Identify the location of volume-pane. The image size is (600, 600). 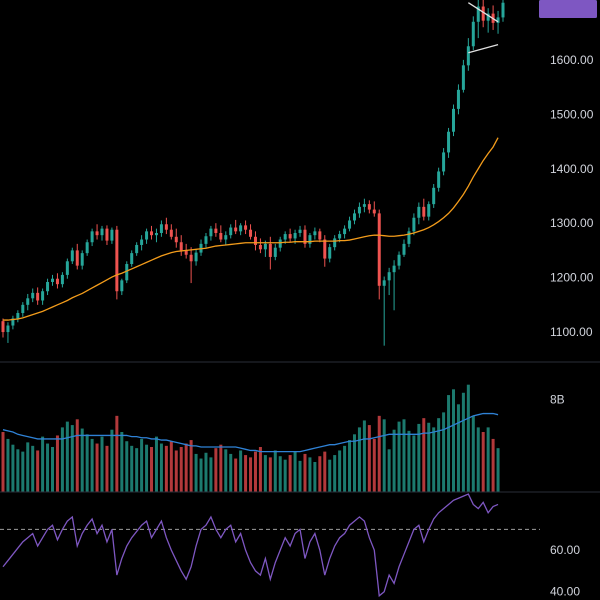
(250, 438).